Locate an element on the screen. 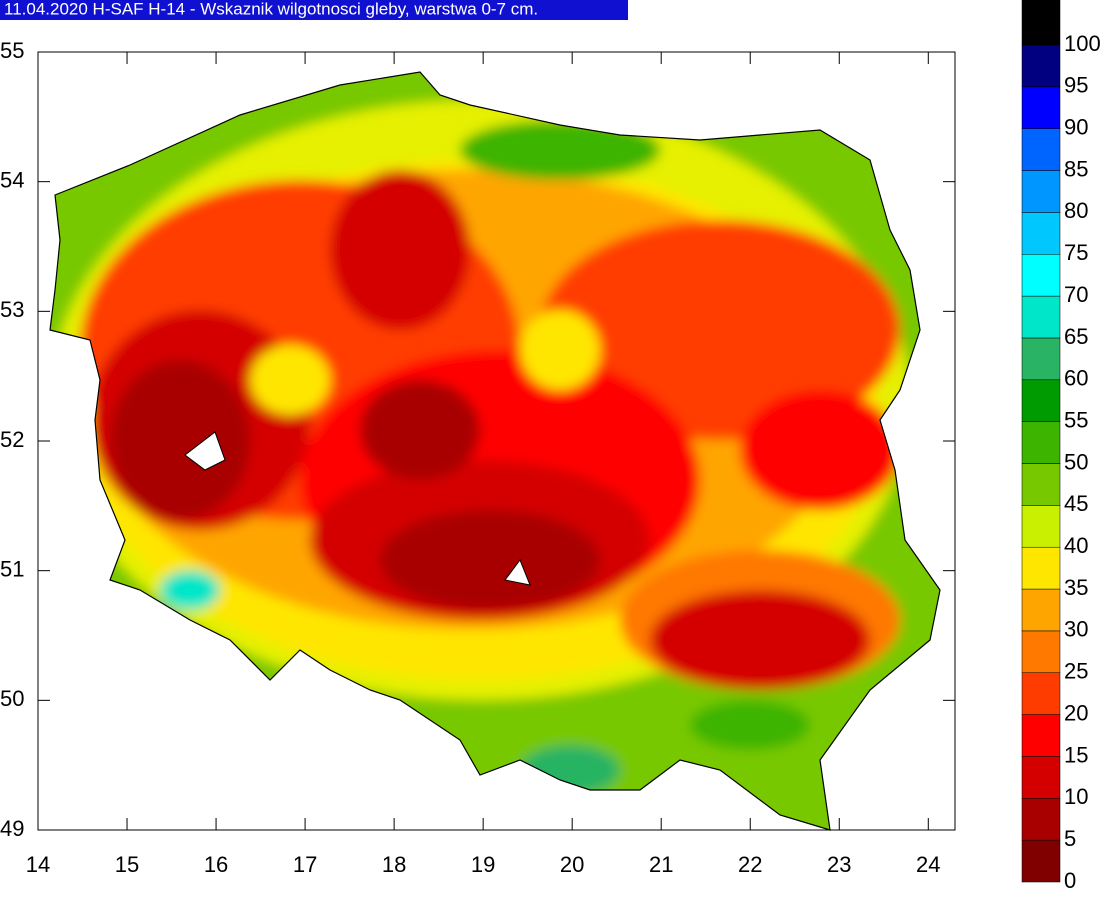 Image resolution: width=1100 pixels, height=905 pixels. x-tick-label: 20 is located at coordinates (572, 864).